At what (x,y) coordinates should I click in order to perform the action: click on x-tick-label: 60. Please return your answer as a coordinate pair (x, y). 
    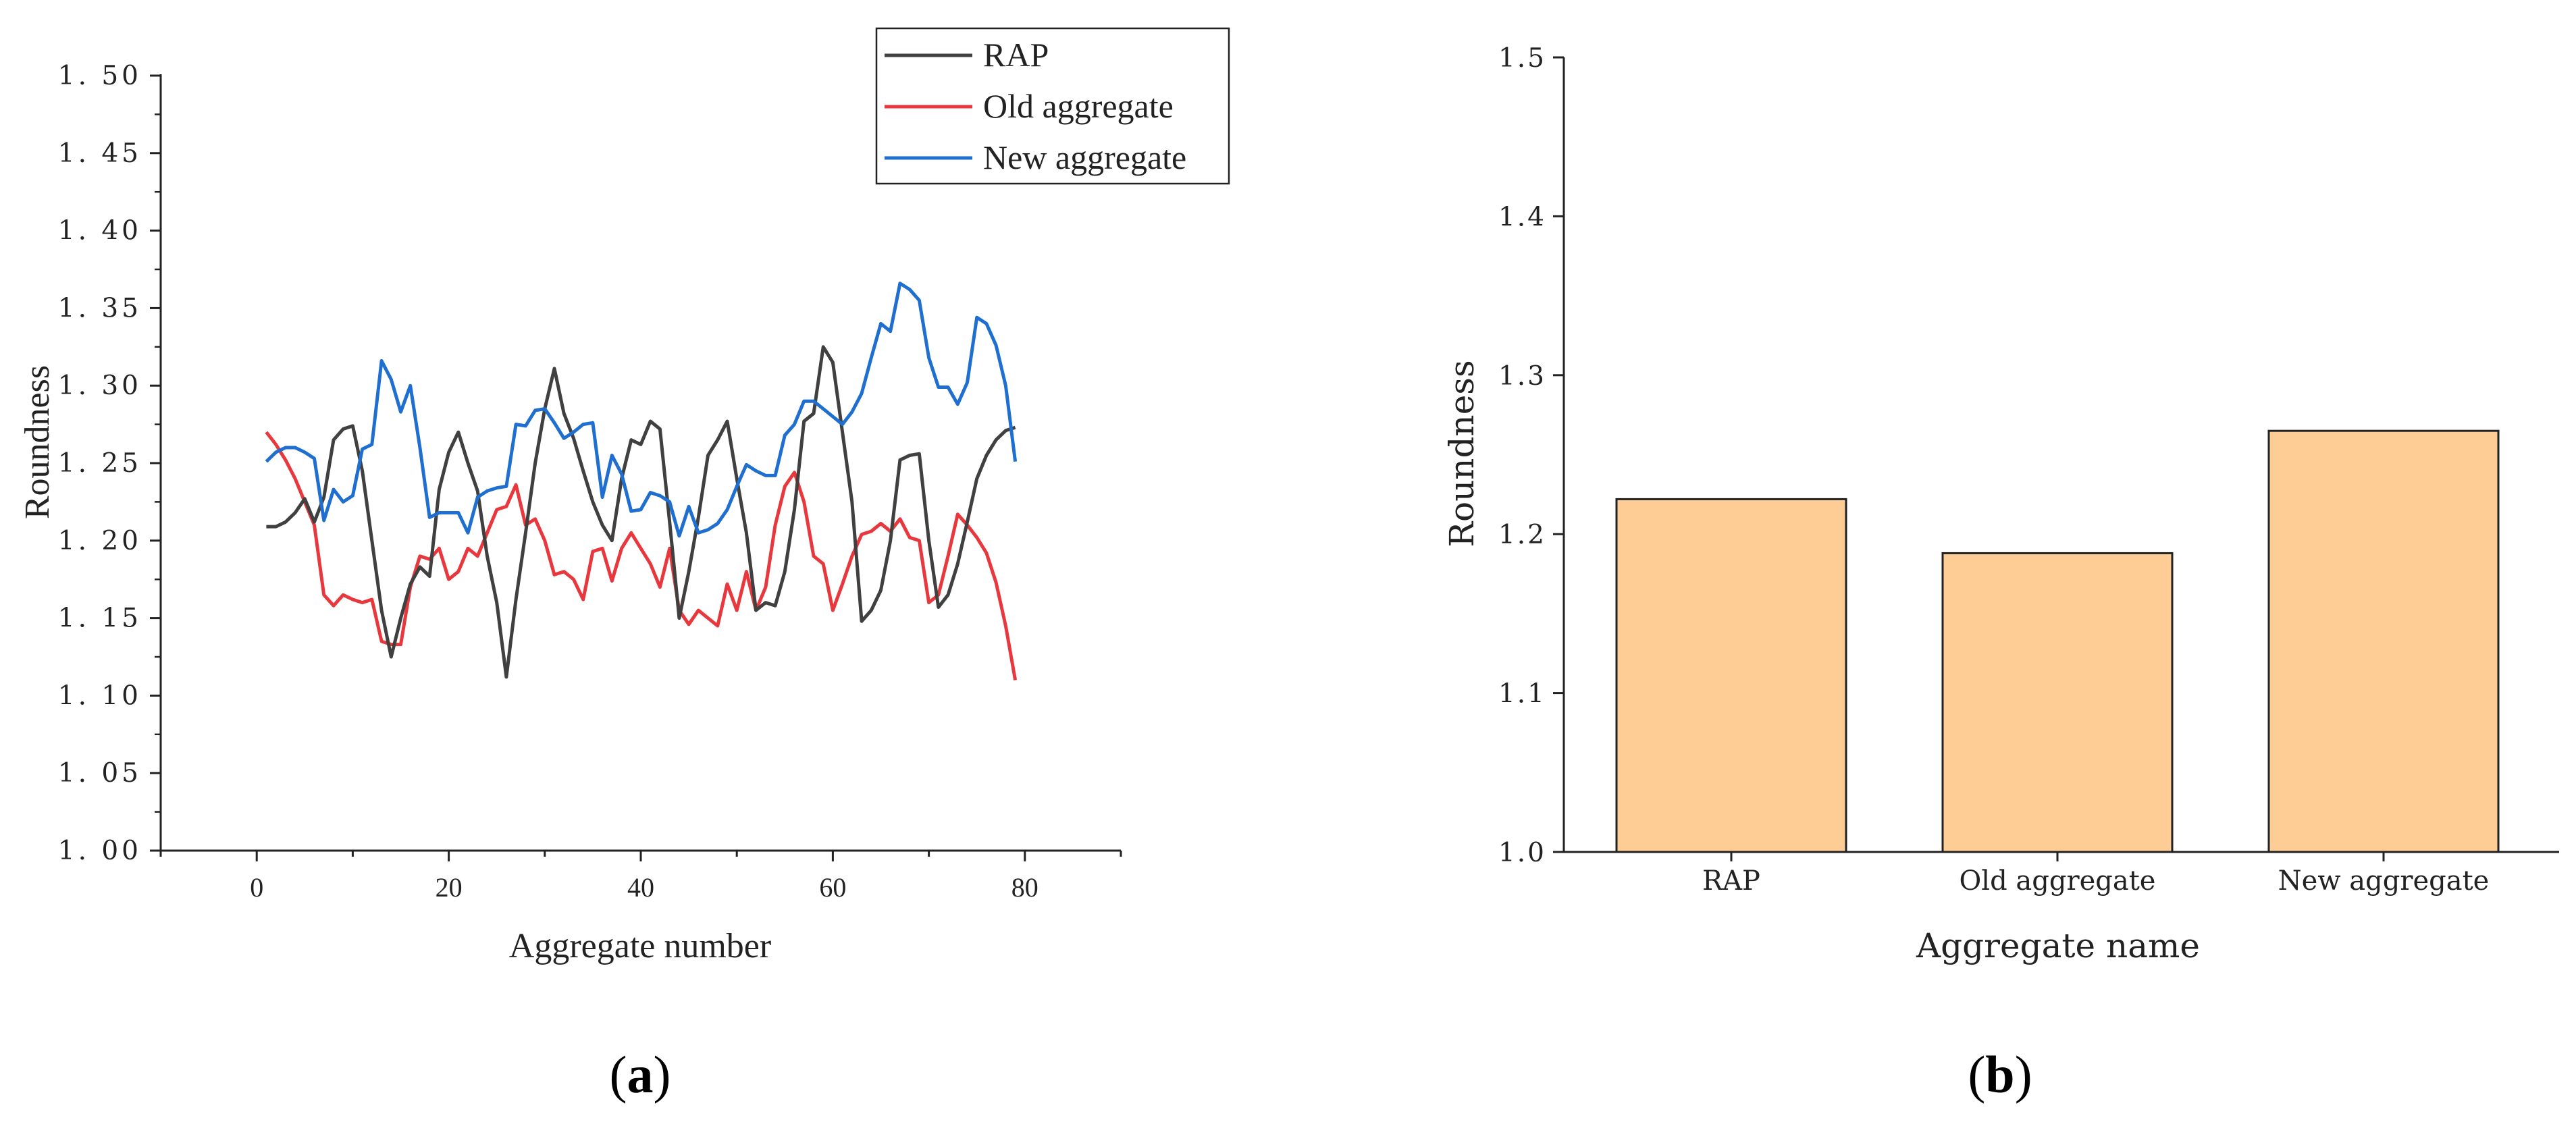
    Looking at the image, I should click on (832, 887).